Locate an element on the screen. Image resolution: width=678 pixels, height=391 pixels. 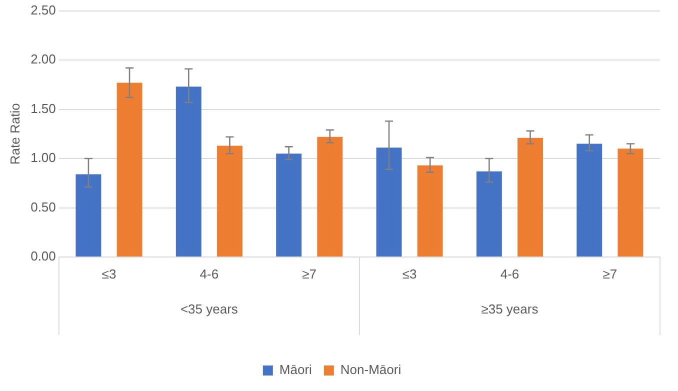
y-tick-label: 0.00 is located at coordinates (43, 256).